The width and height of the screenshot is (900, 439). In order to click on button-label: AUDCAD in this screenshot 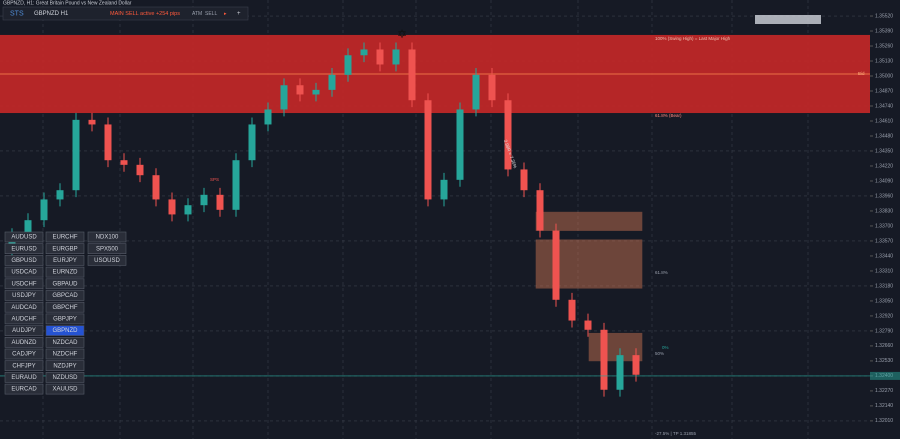, I will do `click(24, 308)`.